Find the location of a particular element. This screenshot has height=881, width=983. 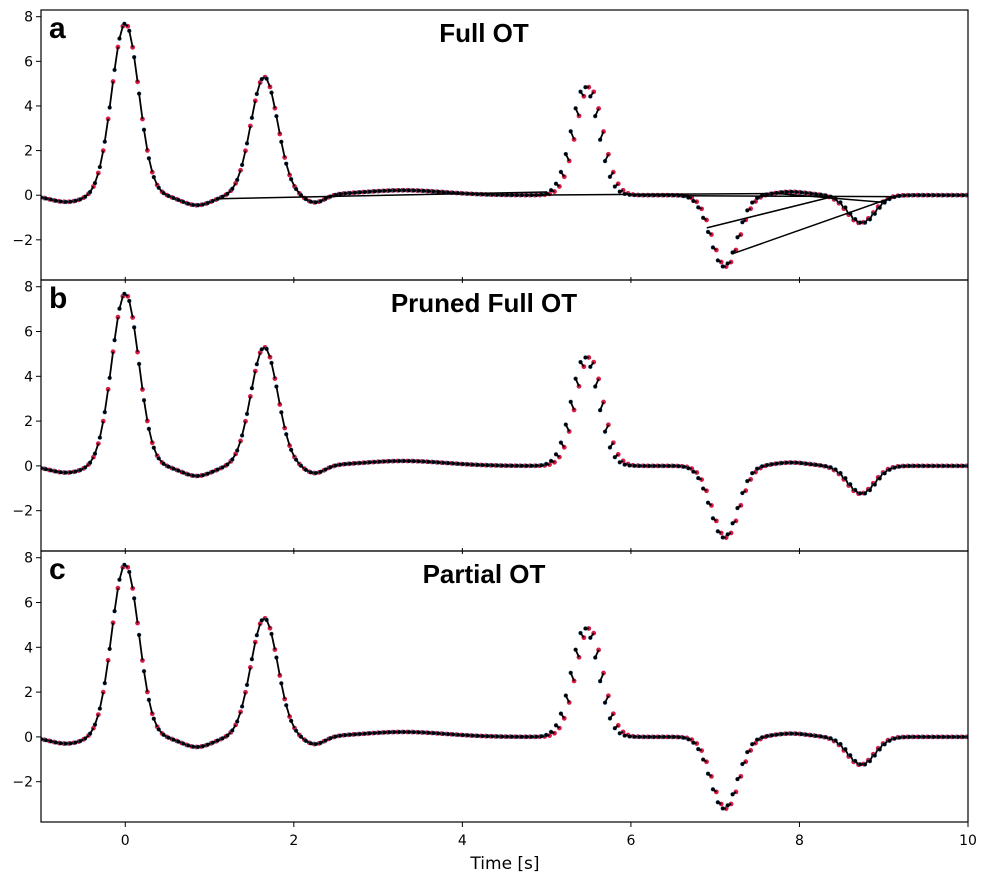

y-tick-label: 2 is located at coordinates (28, 422).